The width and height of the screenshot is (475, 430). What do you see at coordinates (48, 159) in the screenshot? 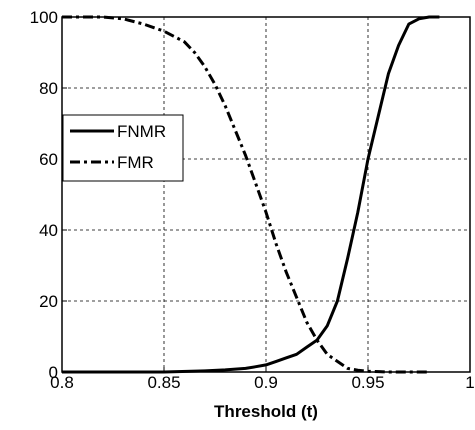
I see `y-tick-label: 60` at bounding box center [48, 159].